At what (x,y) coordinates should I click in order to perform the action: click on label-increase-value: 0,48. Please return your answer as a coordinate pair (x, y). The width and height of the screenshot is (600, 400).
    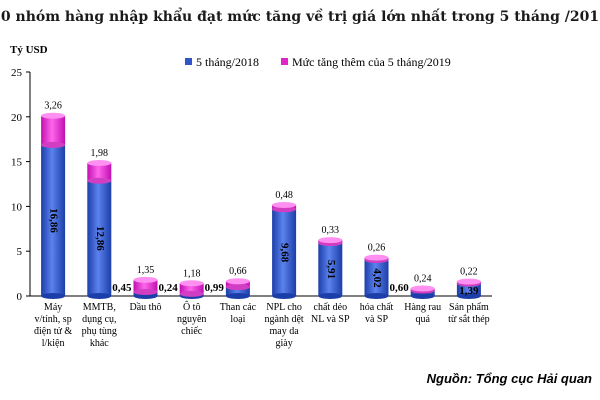
    Looking at the image, I should click on (284, 195).